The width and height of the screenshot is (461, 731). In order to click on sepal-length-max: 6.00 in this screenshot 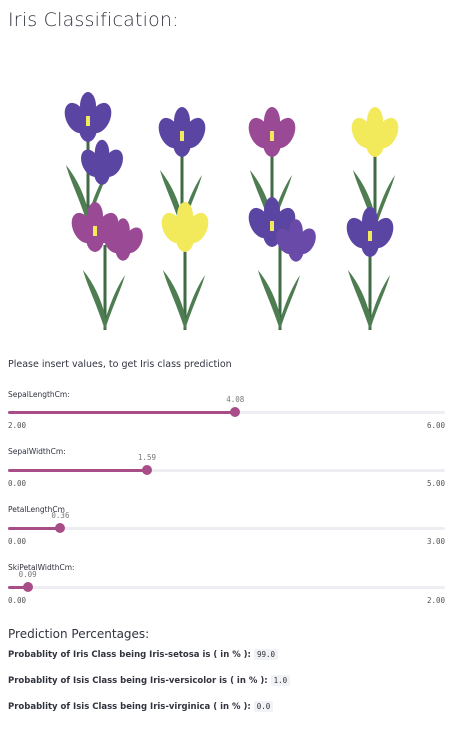, I will do `click(435, 425)`.